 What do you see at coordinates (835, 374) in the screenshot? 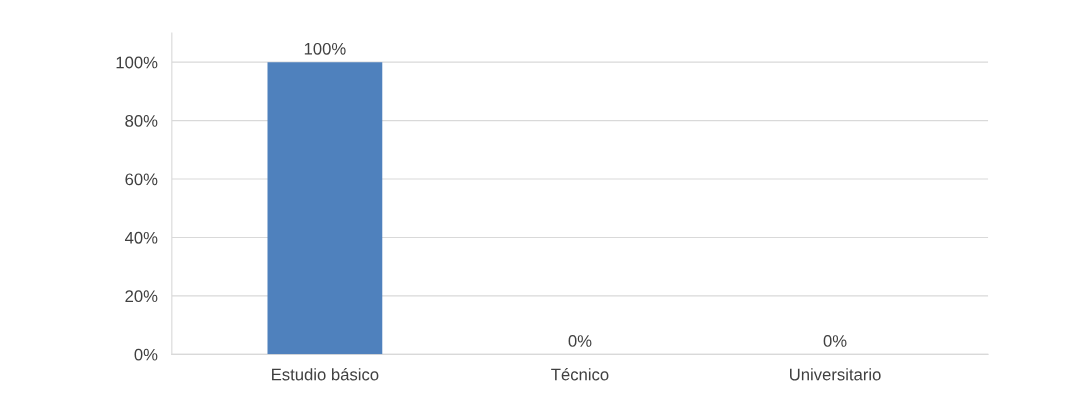
I see `x-tick-label: Universitario` at bounding box center [835, 374].